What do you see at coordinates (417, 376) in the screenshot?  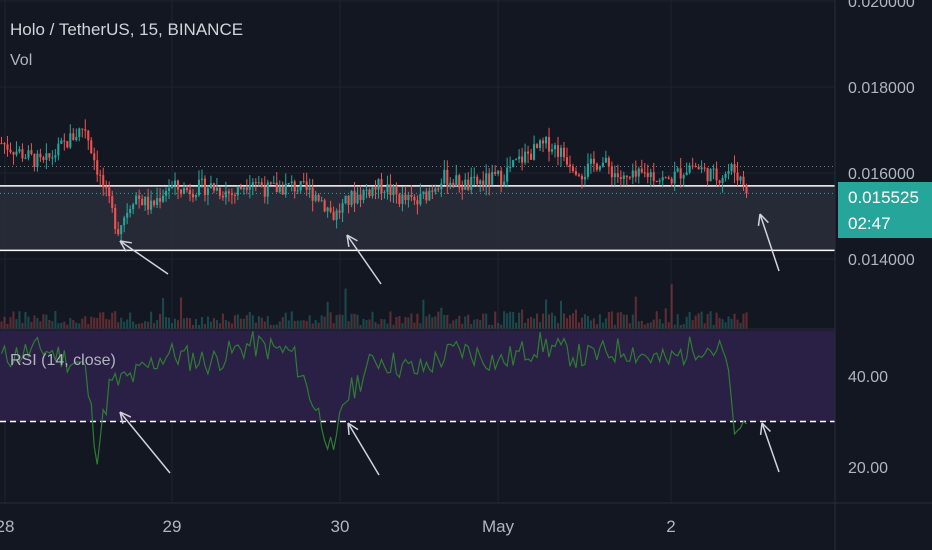 I see `rsi-band` at bounding box center [417, 376].